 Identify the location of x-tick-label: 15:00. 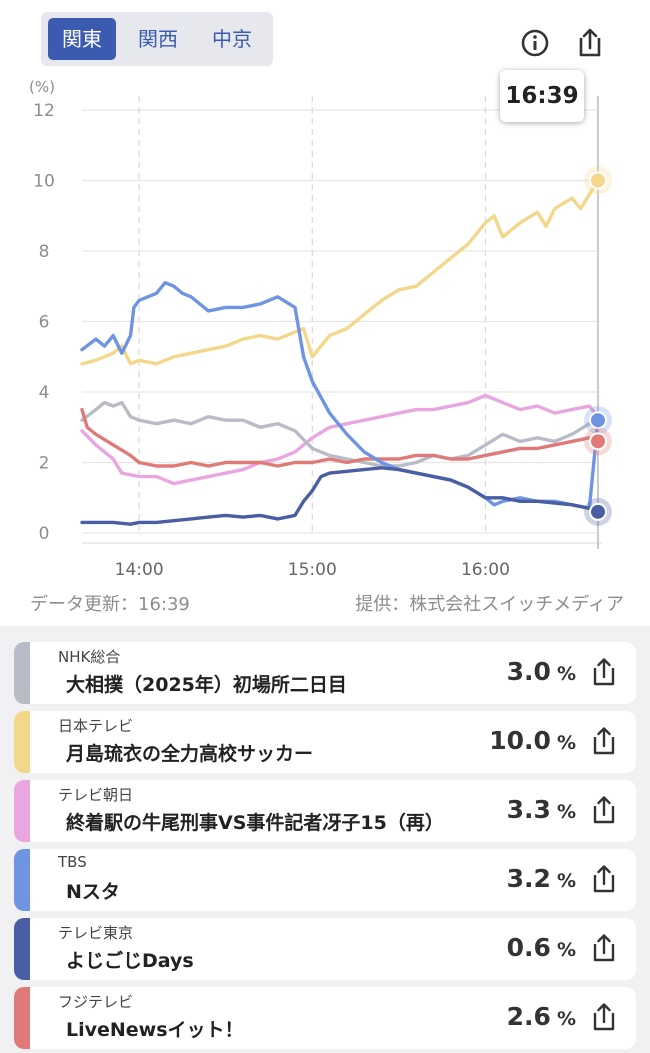
(312, 570).